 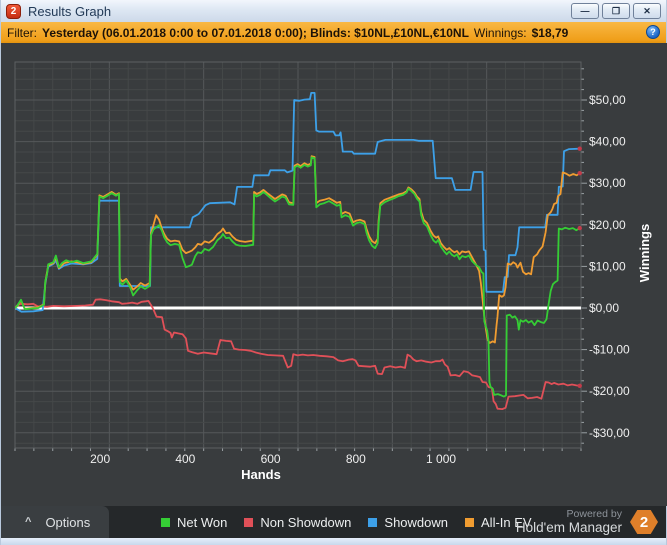 What do you see at coordinates (13, 11) in the screenshot?
I see `hm2-app-icon: 2` at bounding box center [13, 11].